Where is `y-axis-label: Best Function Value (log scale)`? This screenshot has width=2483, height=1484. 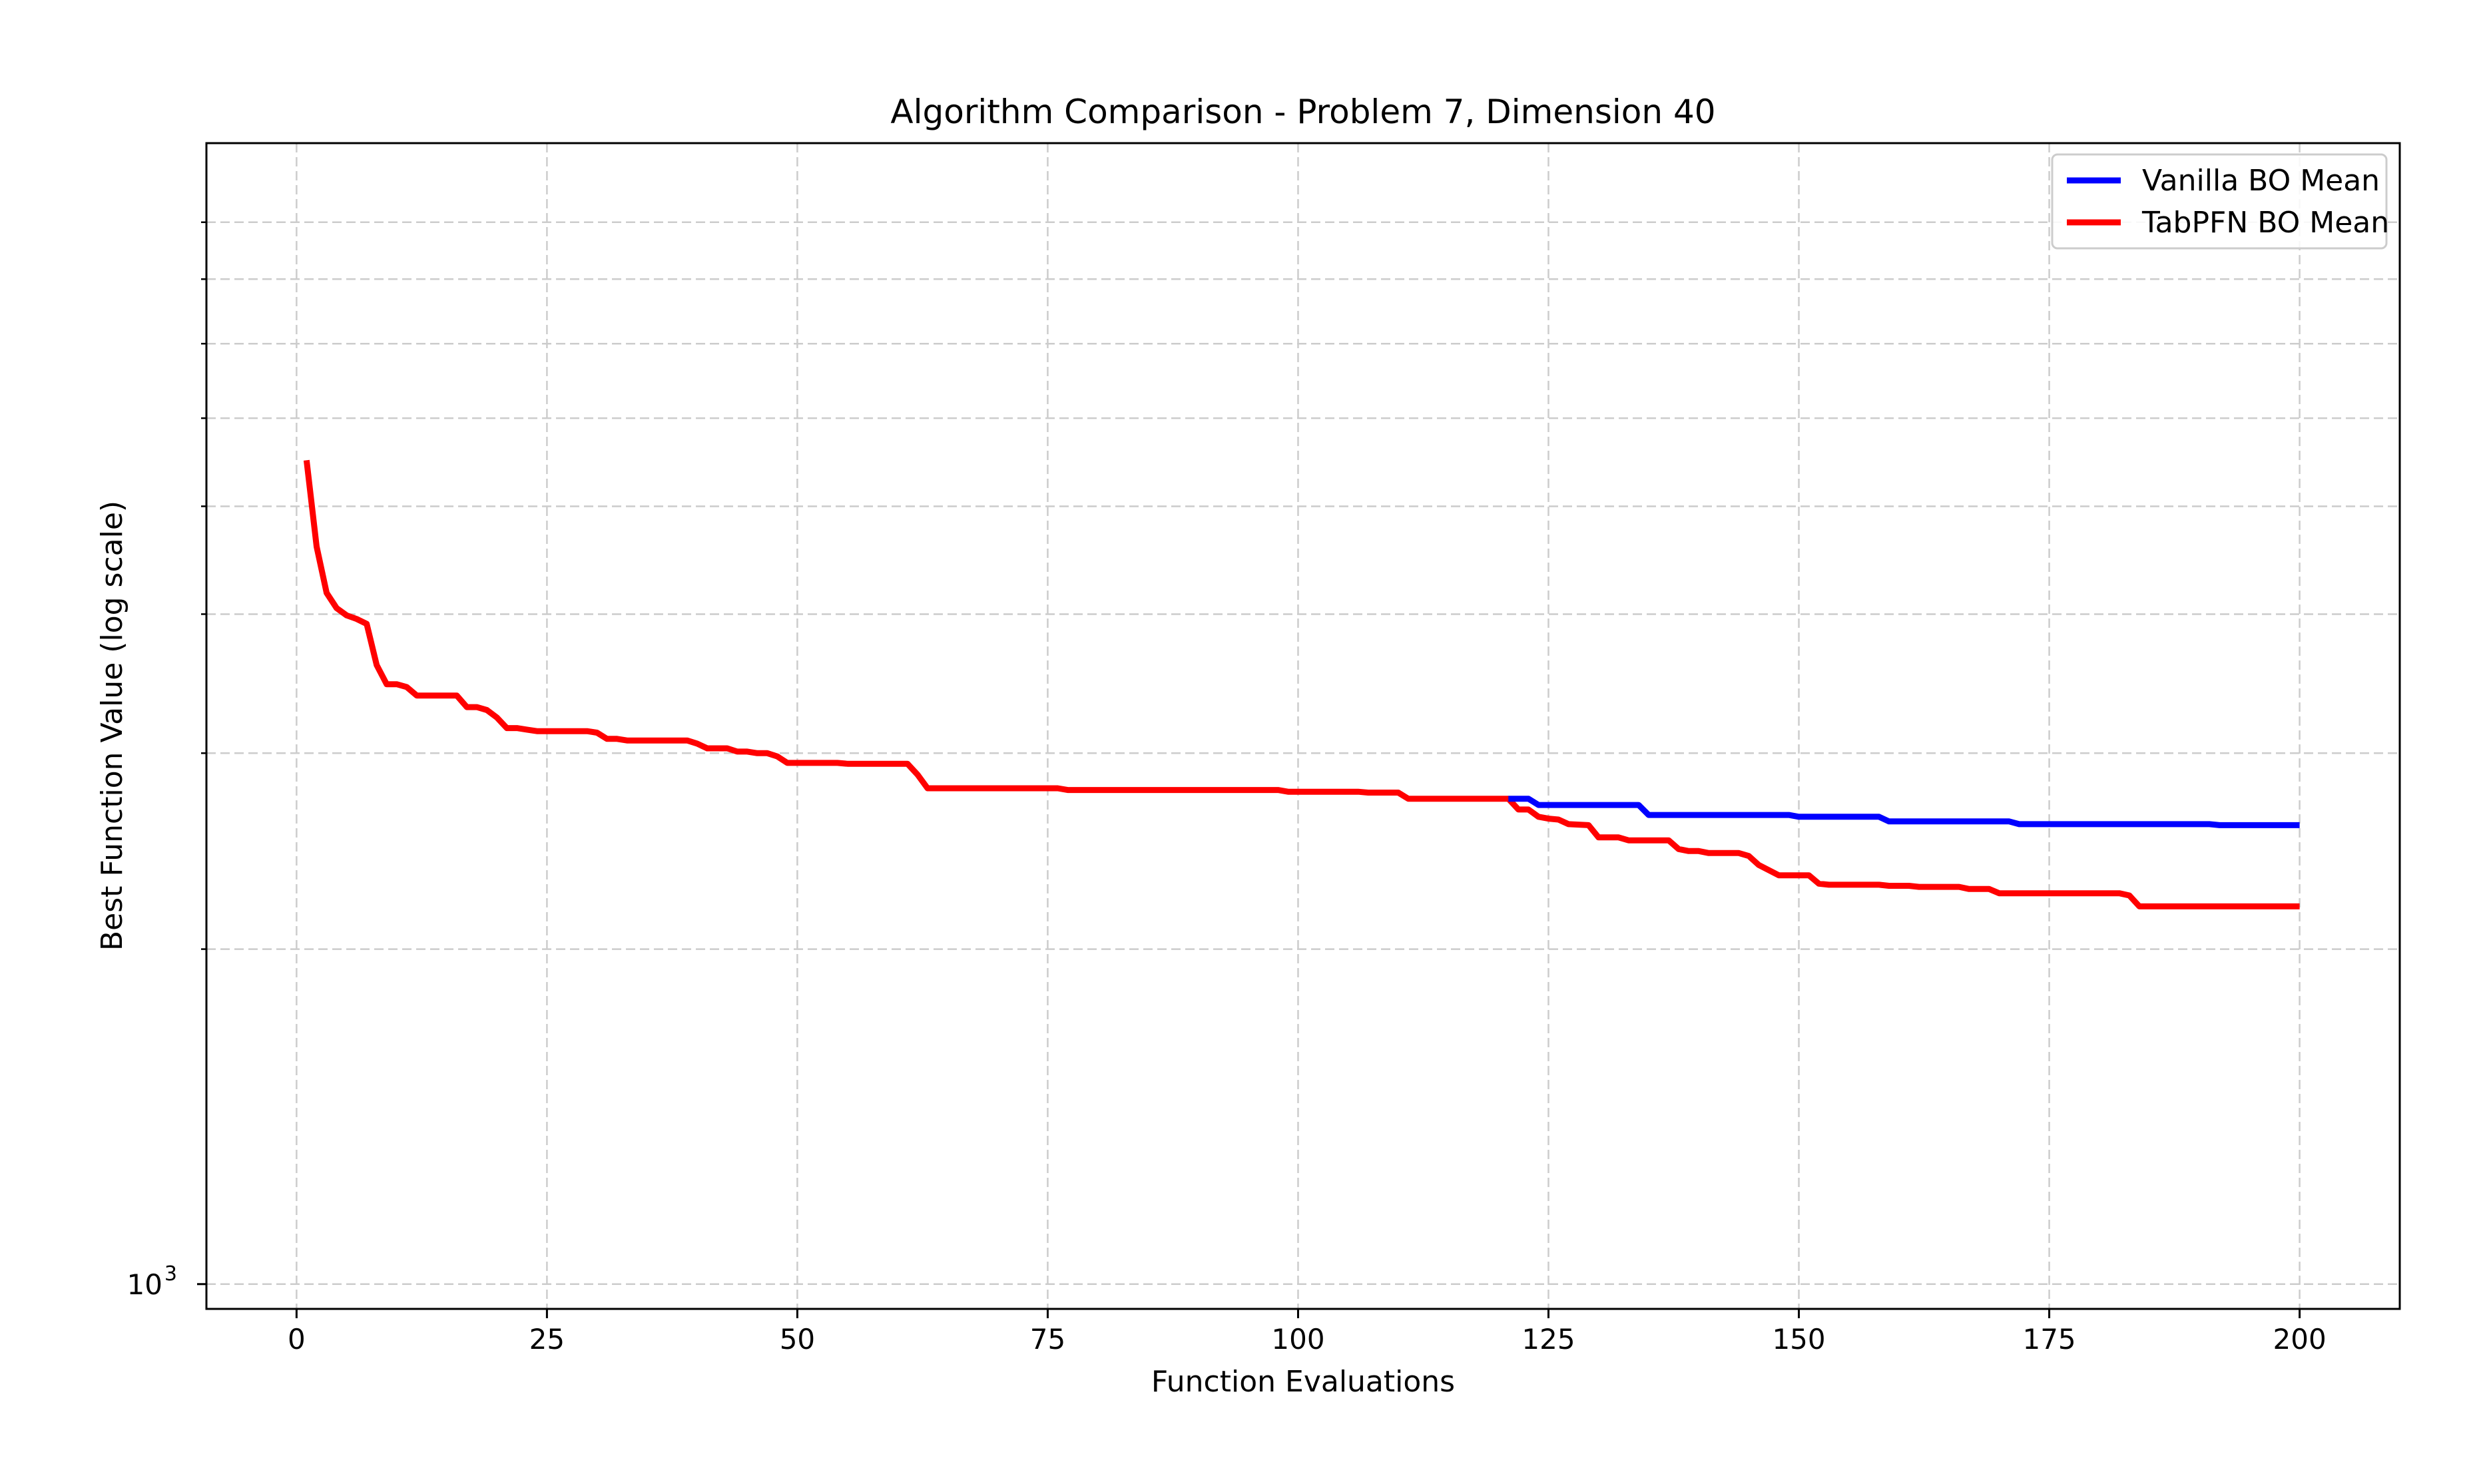 y-axis-label: Best Function Value (log scale) is located at coordinates (112, 726).